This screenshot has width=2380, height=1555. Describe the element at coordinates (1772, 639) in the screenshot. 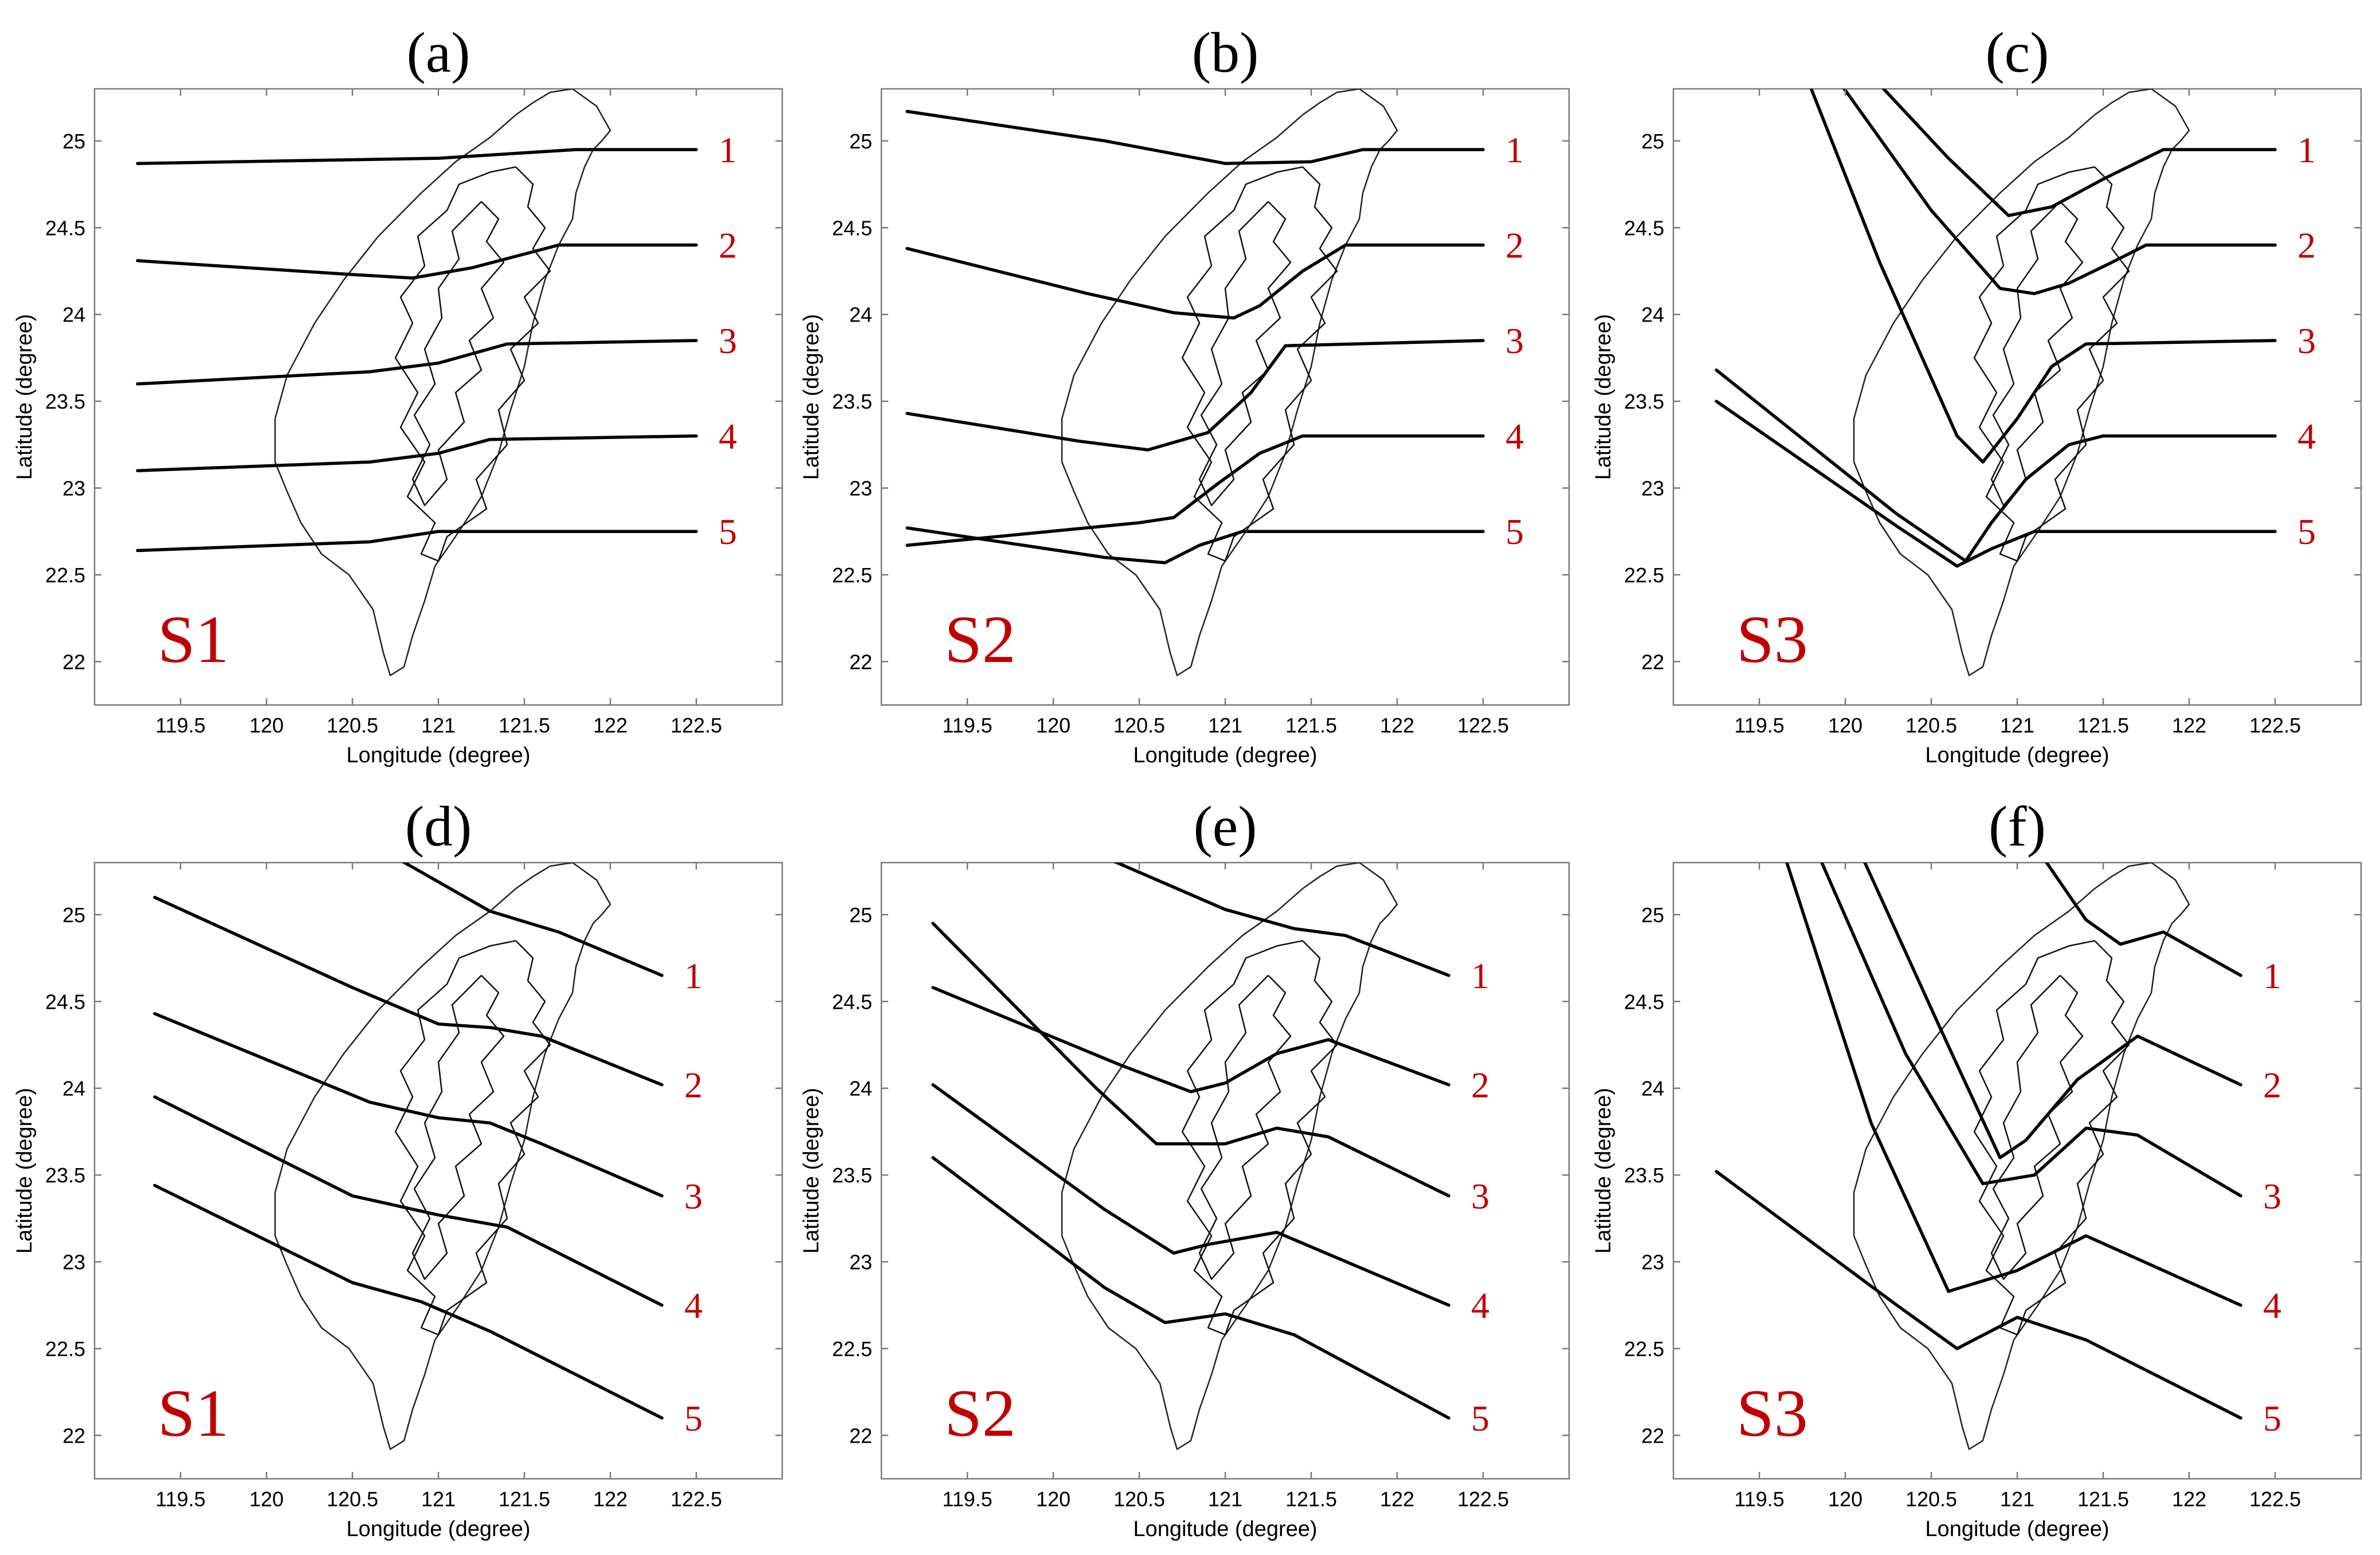

I see `scenario-label: S3` at that location.